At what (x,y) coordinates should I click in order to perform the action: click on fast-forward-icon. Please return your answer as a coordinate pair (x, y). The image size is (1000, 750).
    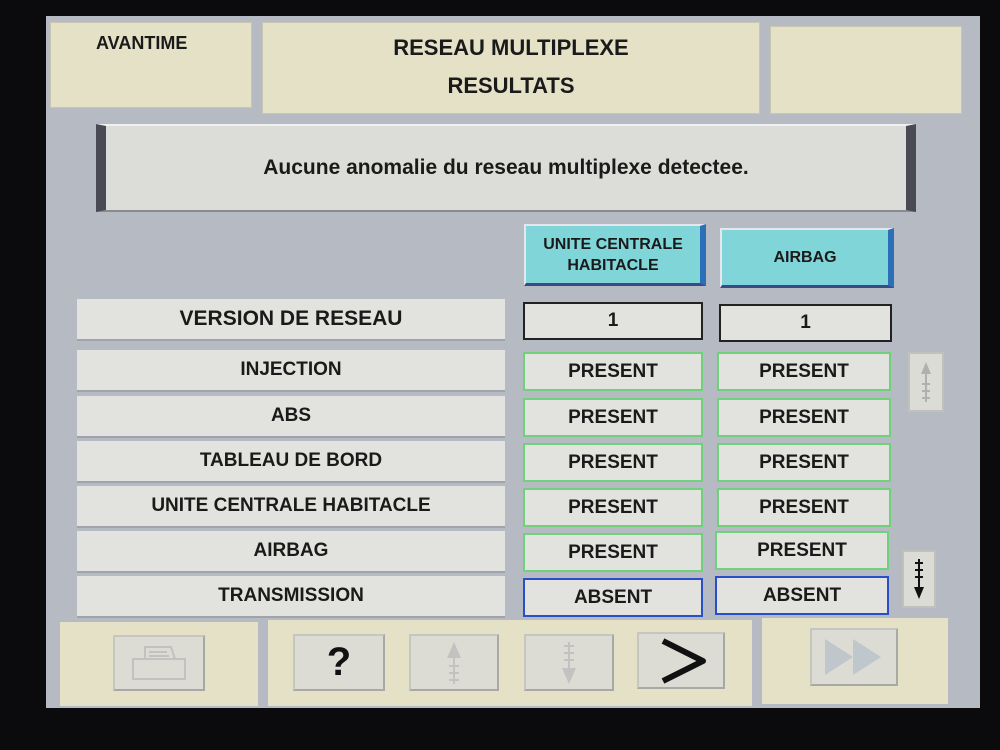
    Looking at the image, I should click on (853, 657).